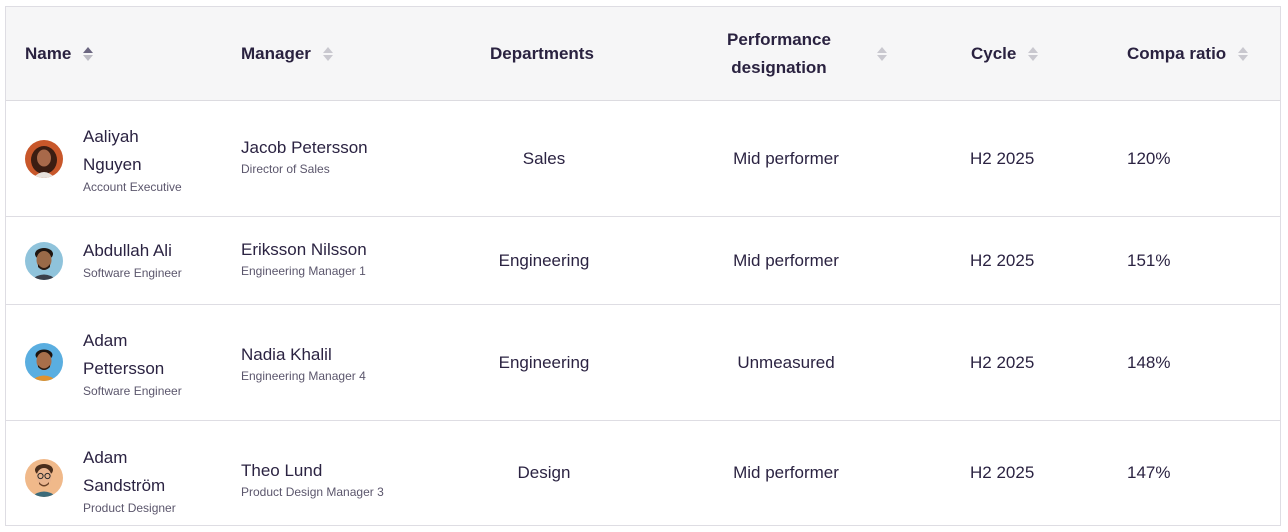 The width and height of the screenshot is (1288, 532). What do you see at coordinates (544, 472) in the screenshot?
I see `department-cell: Design` at bounding box center [544, 472].